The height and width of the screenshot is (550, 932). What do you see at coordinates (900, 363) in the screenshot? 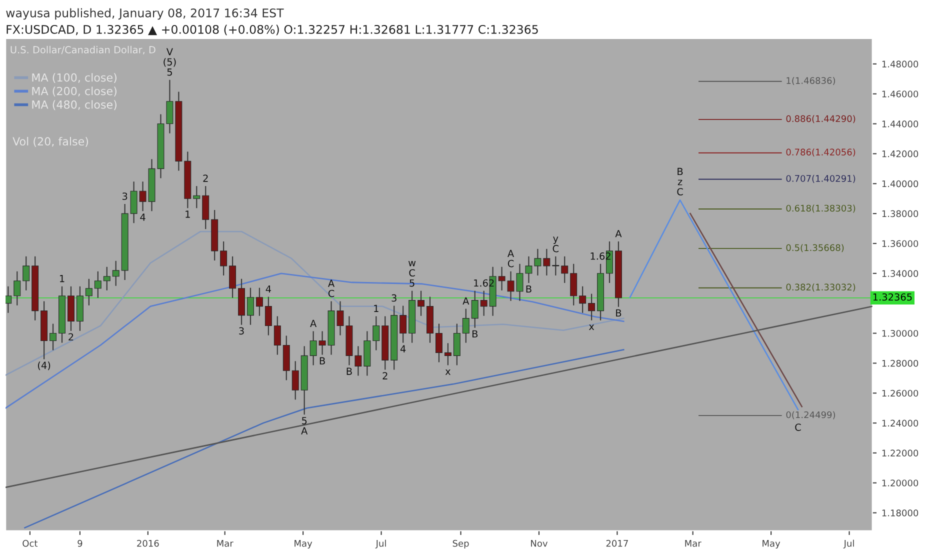
I see `y-tick-label: 1.28000` at bounding box center [900, 363].